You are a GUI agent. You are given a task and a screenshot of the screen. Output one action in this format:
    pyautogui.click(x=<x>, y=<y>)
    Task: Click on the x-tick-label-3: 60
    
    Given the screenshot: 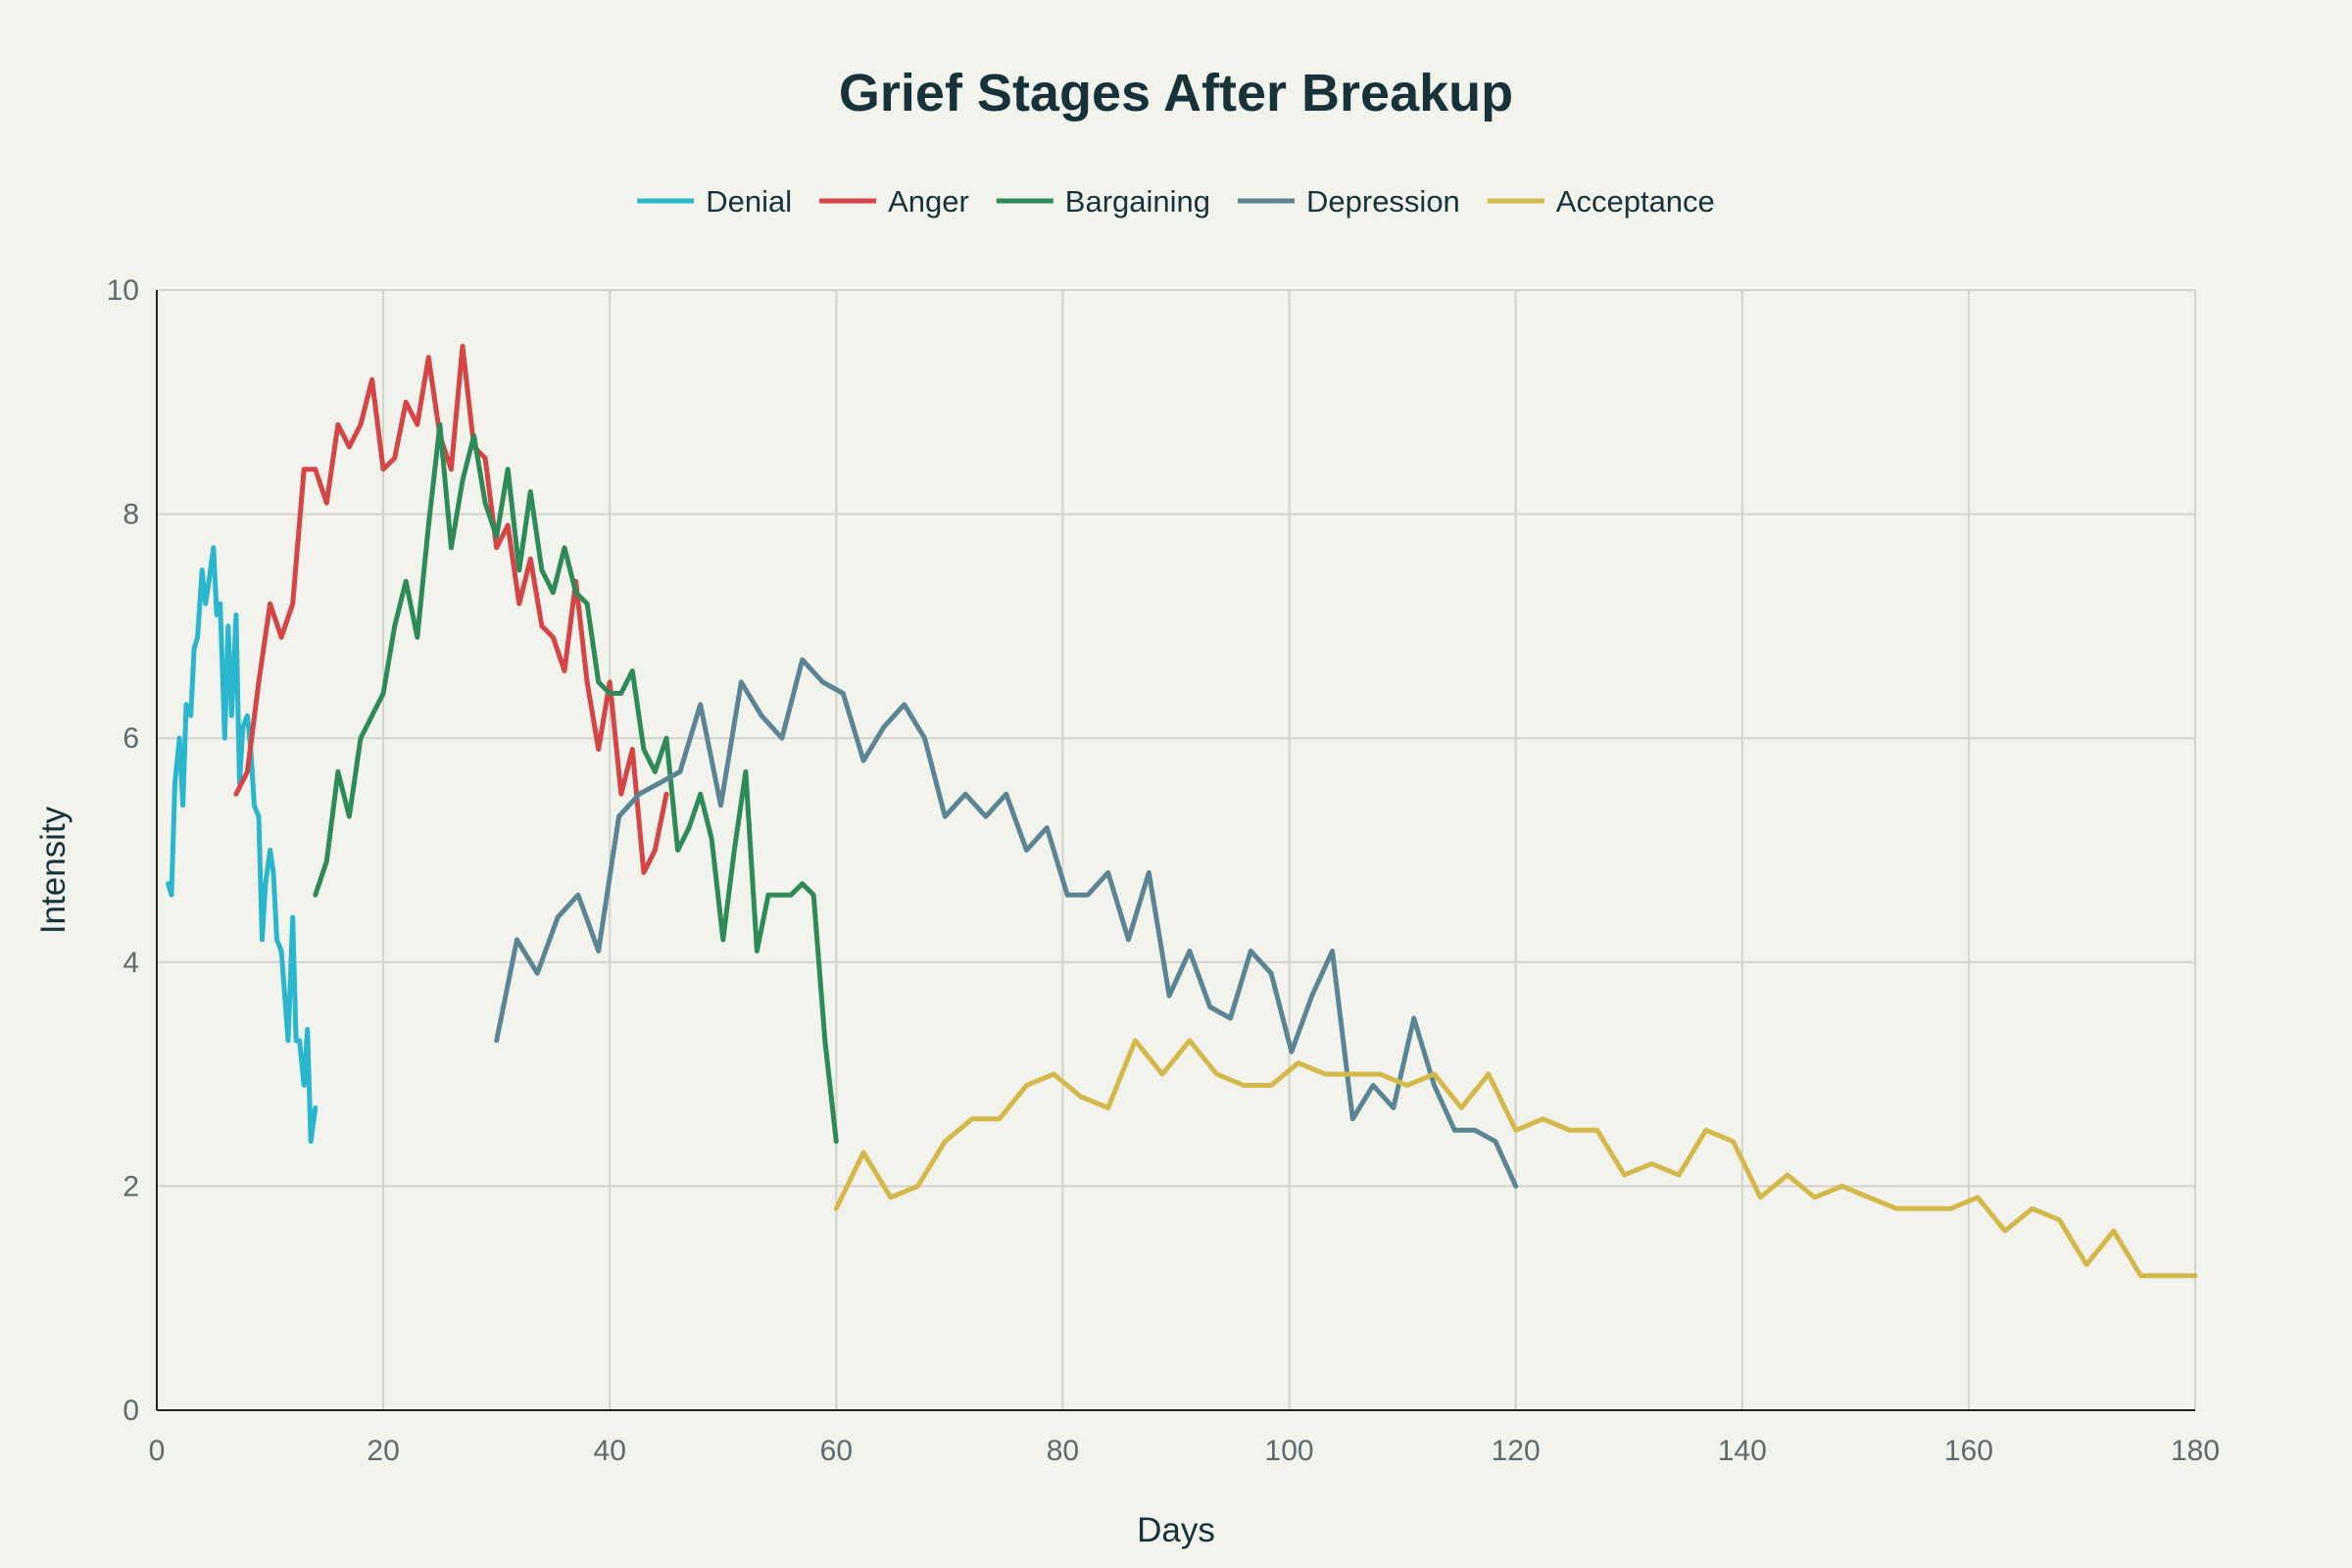 What is the action you would take?
    pyautogui.click(x=836, y=1451)
    